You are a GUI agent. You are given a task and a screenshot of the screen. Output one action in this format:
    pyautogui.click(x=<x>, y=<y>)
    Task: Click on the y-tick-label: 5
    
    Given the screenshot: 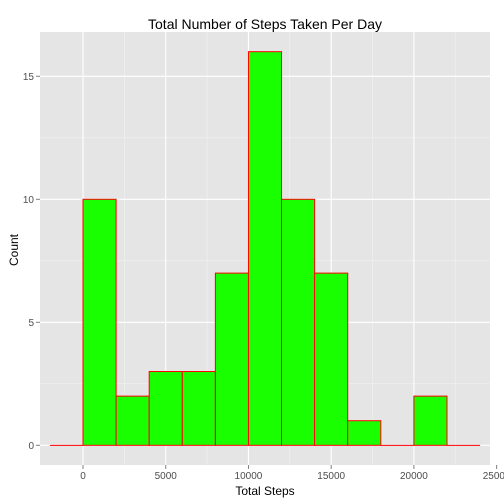 What is the action you would take?
    pyautogui.click(x=31, y=323)
    